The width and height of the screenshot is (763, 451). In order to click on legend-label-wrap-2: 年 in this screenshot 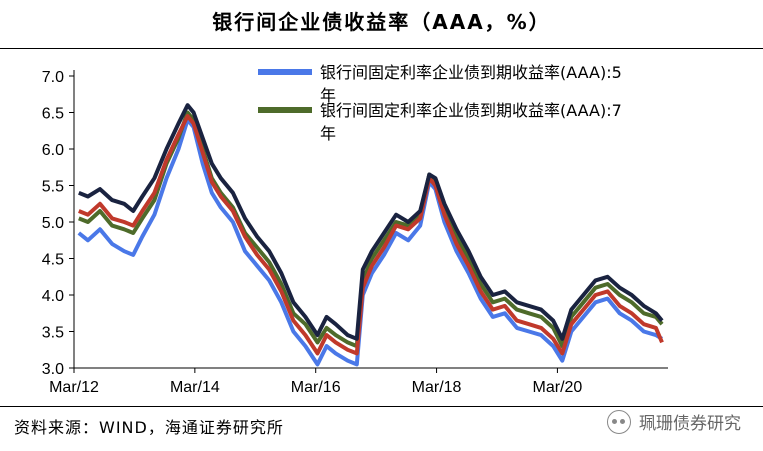, I will do `click(328, 133)`.